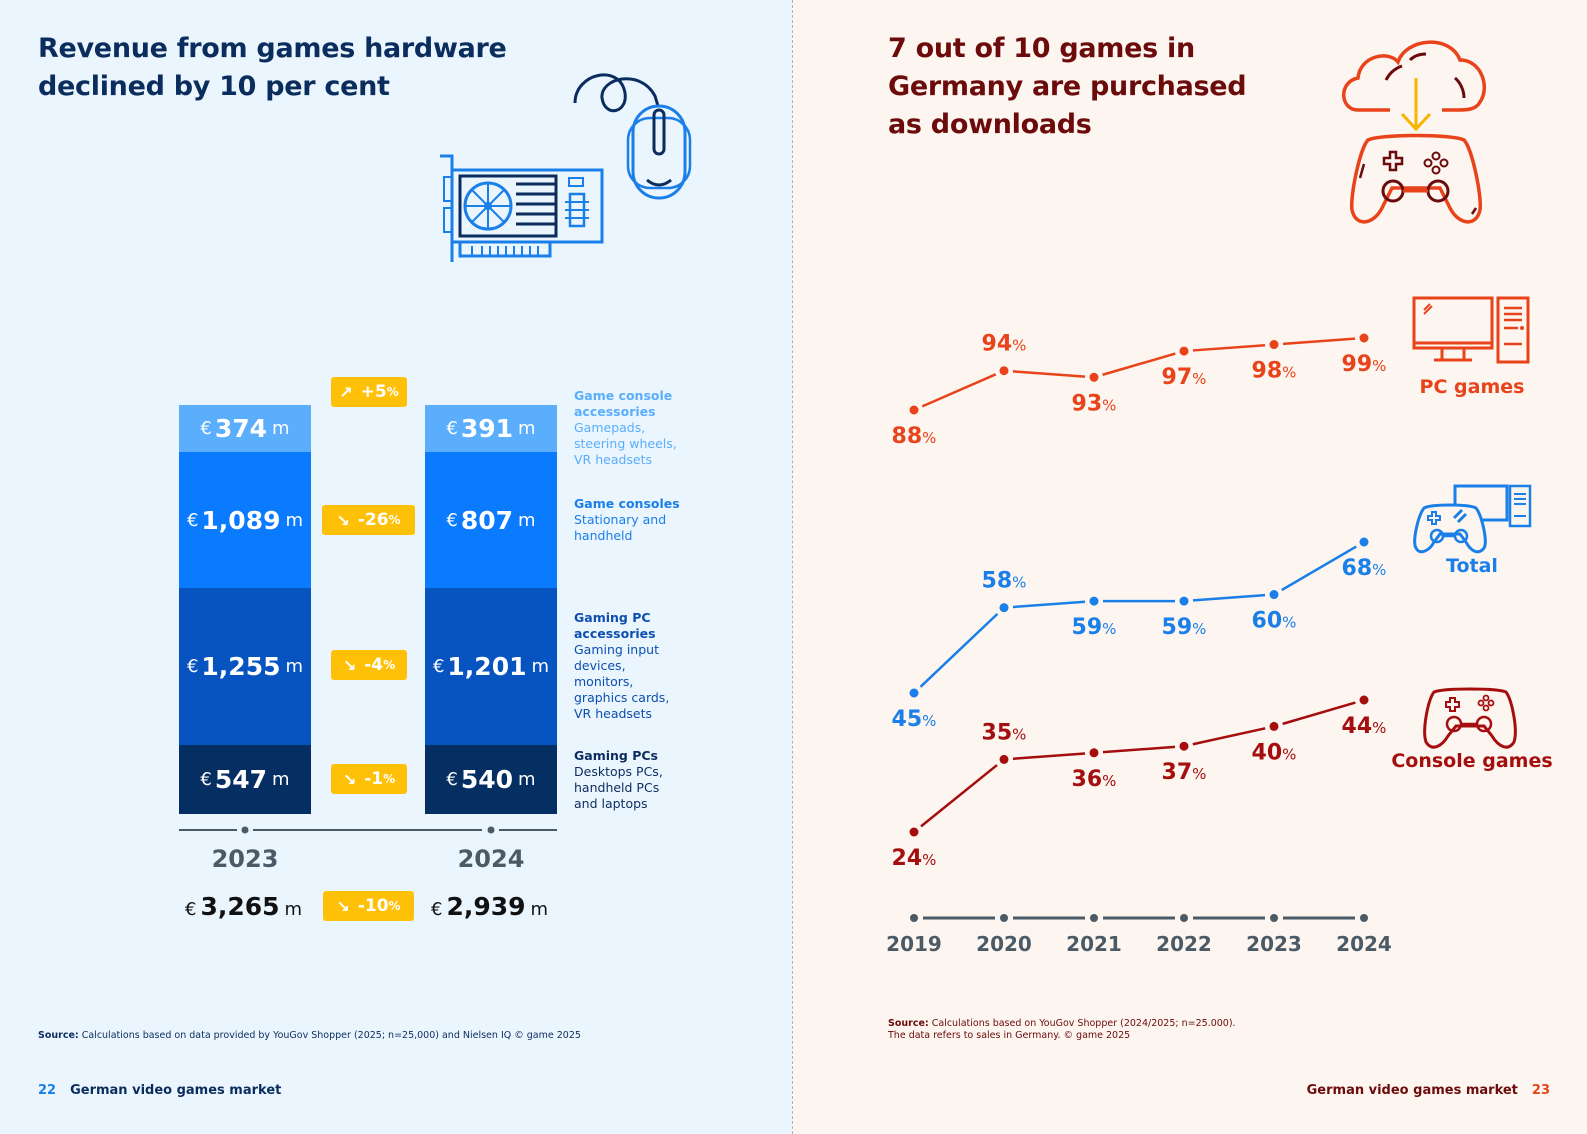 Image resolution: width=1587 pixels, height=1134 pixels. I want to click on pc-games-icon, so click(1471, 330).